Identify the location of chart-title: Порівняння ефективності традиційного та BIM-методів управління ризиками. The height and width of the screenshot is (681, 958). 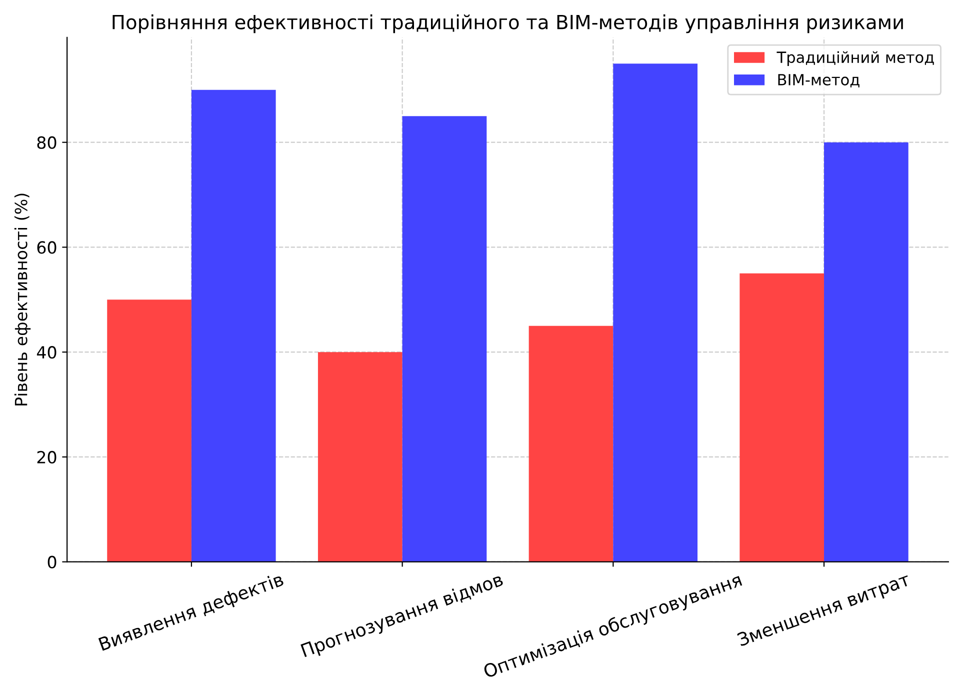
(507, 24).